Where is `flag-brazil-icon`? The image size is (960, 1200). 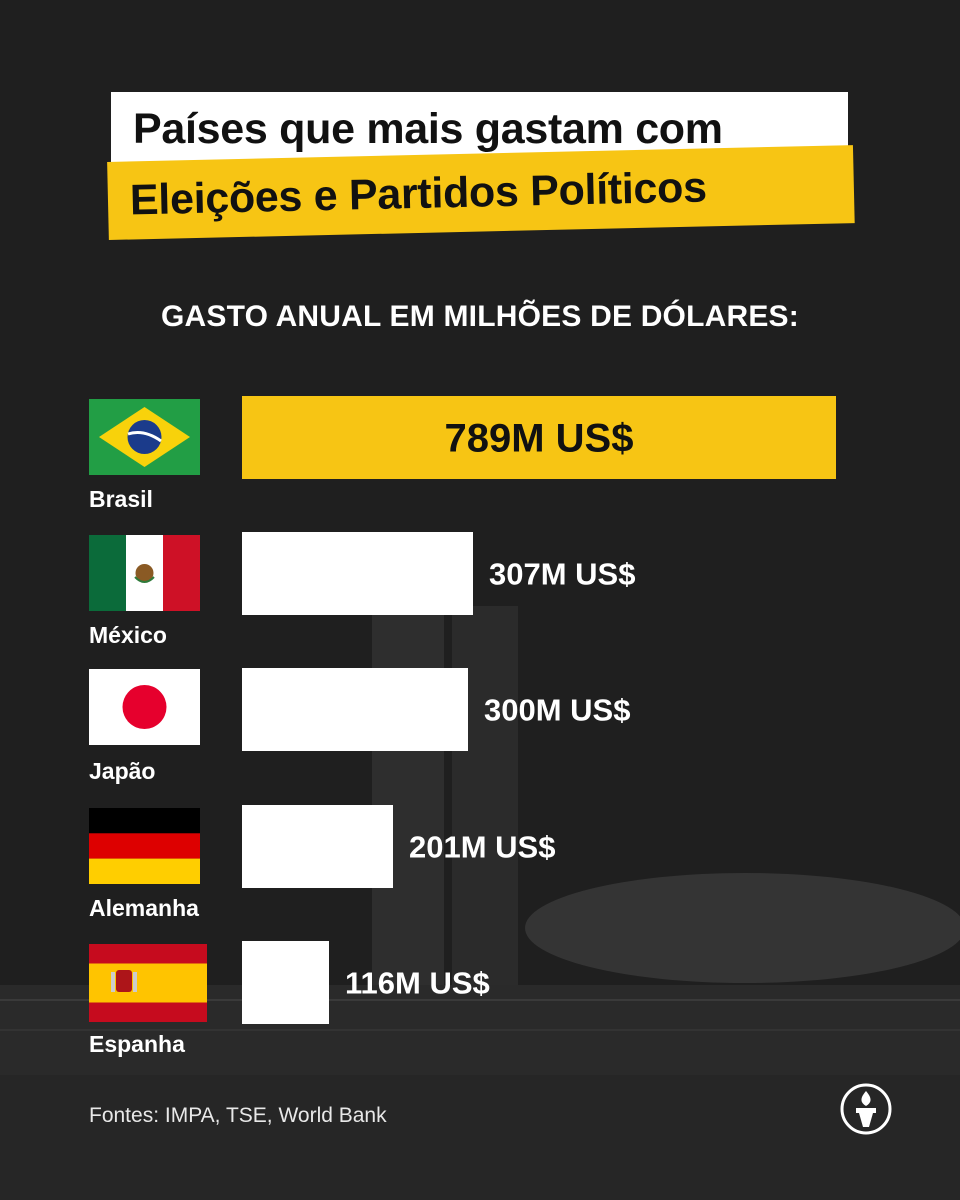 flag-brazil-icon is located at coordinates (144, 437).